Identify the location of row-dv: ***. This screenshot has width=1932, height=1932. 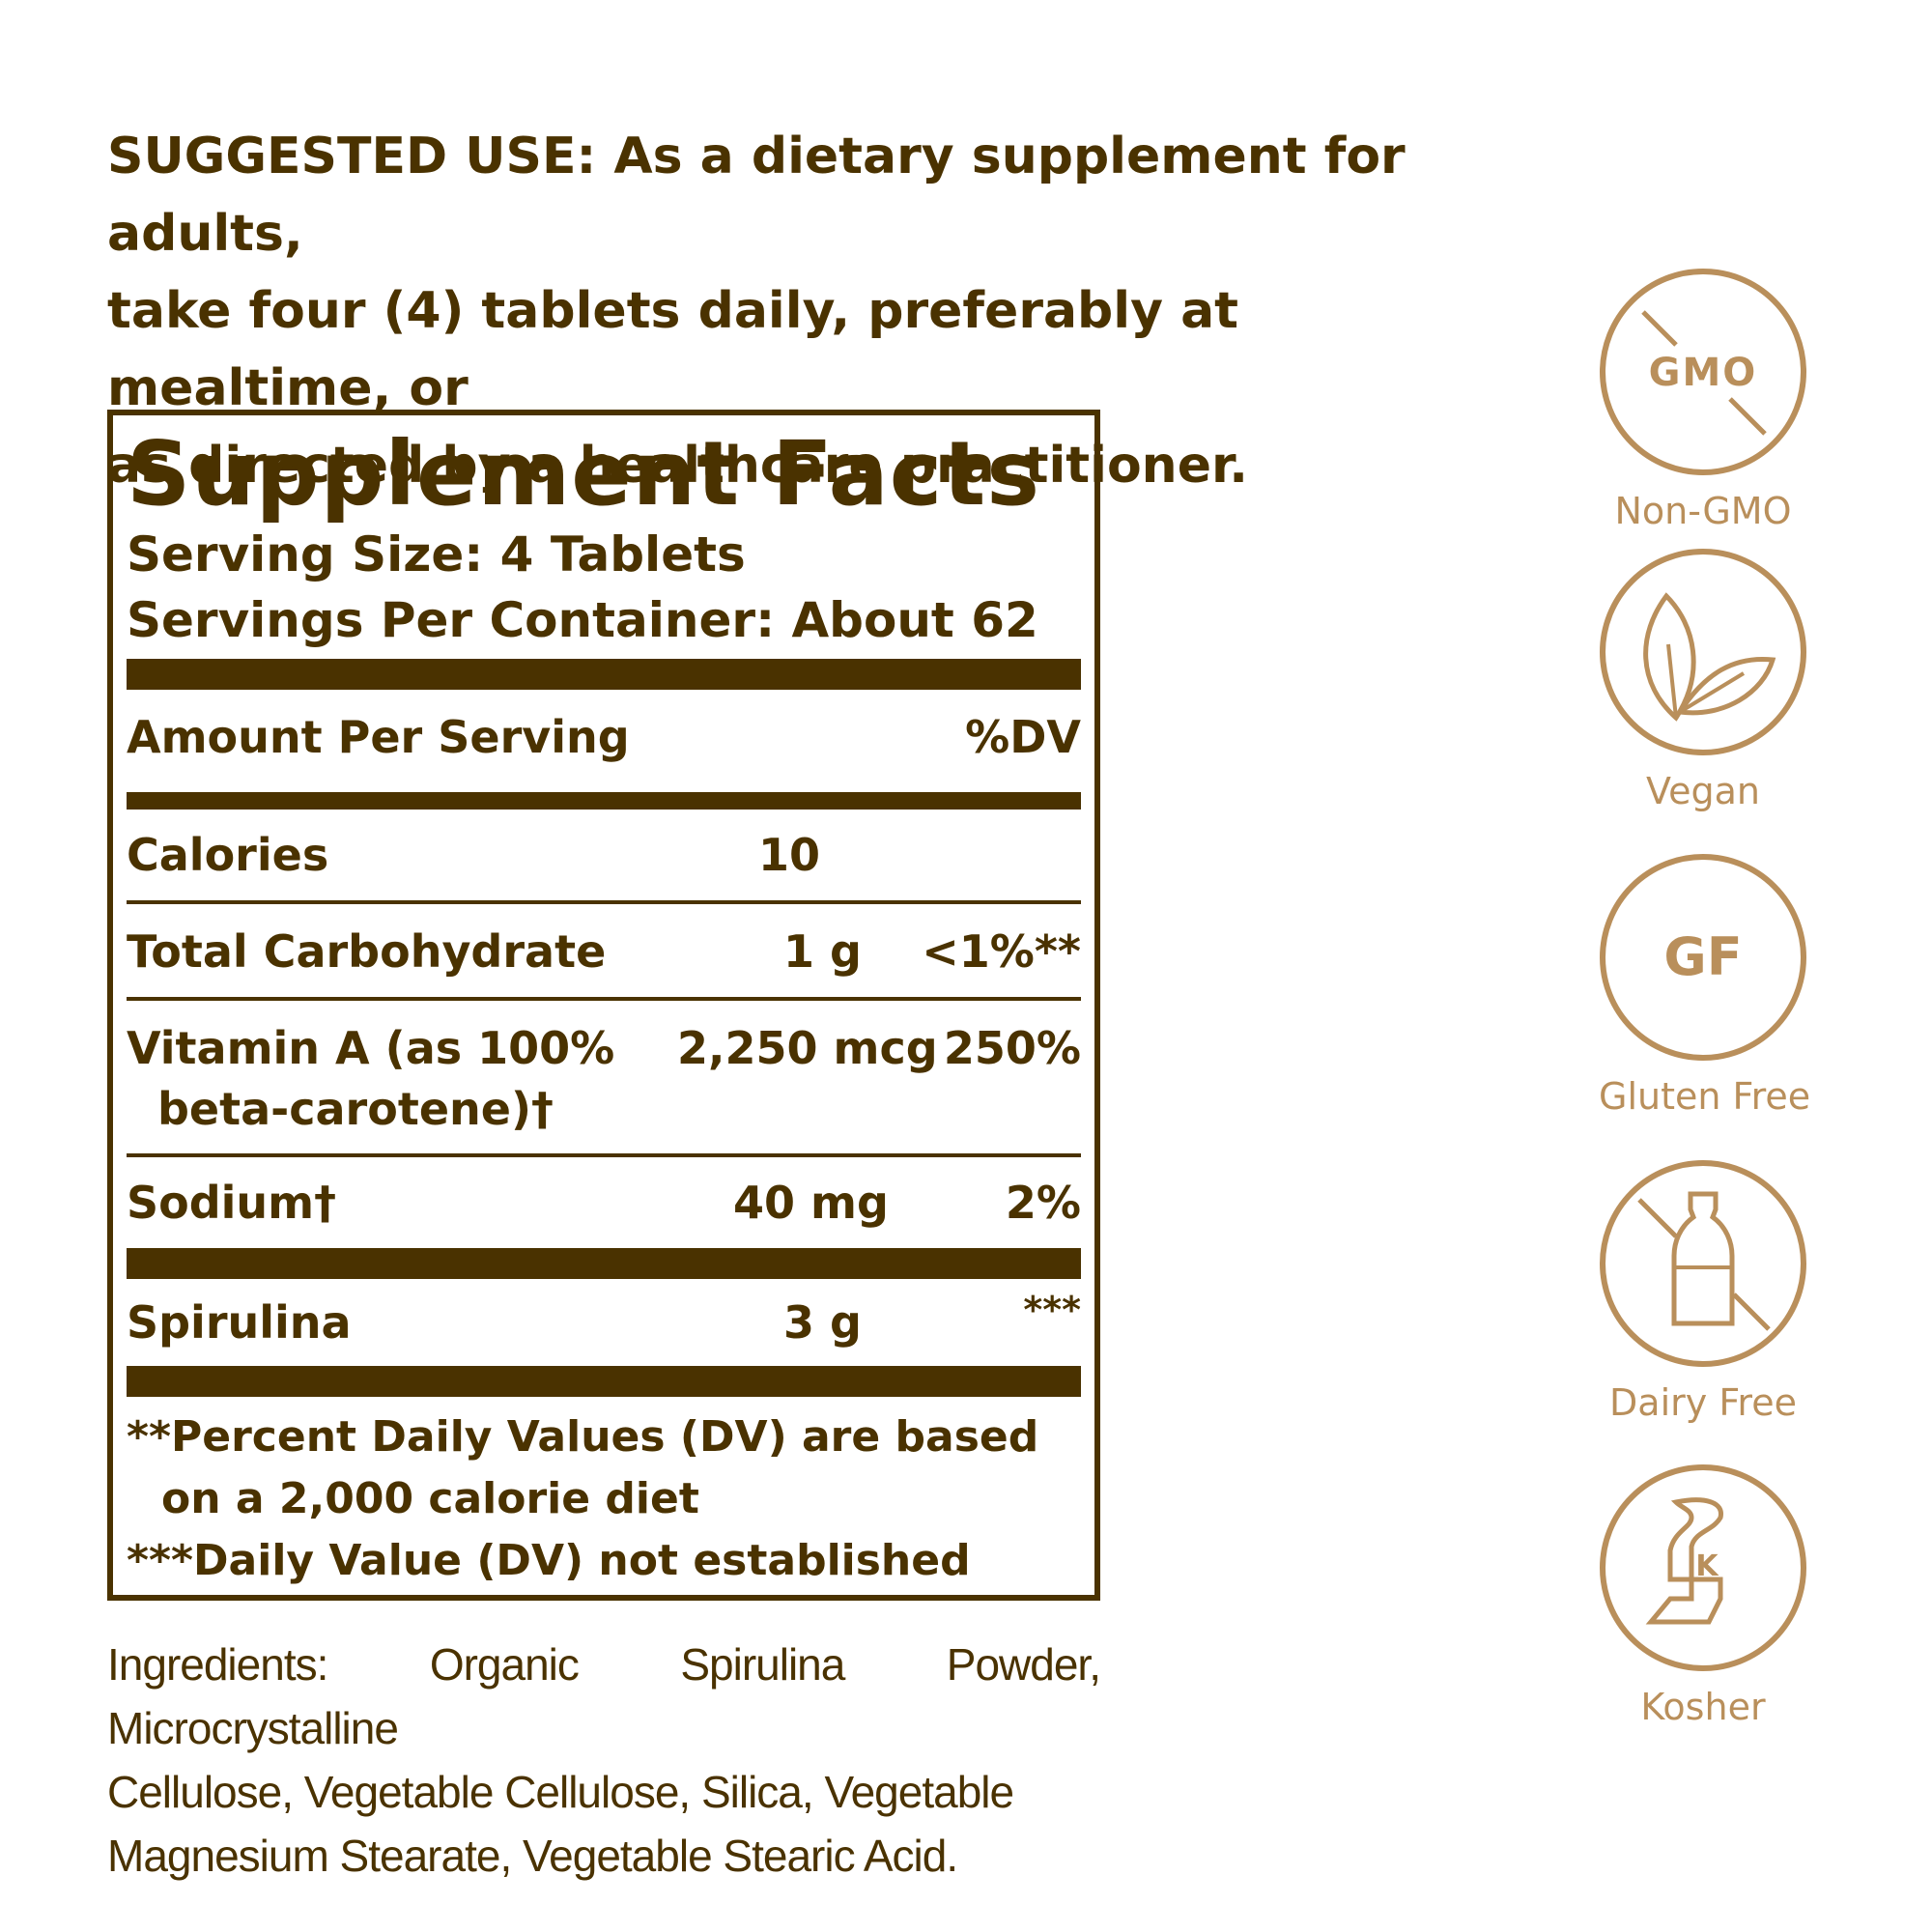
(1052, 1310).